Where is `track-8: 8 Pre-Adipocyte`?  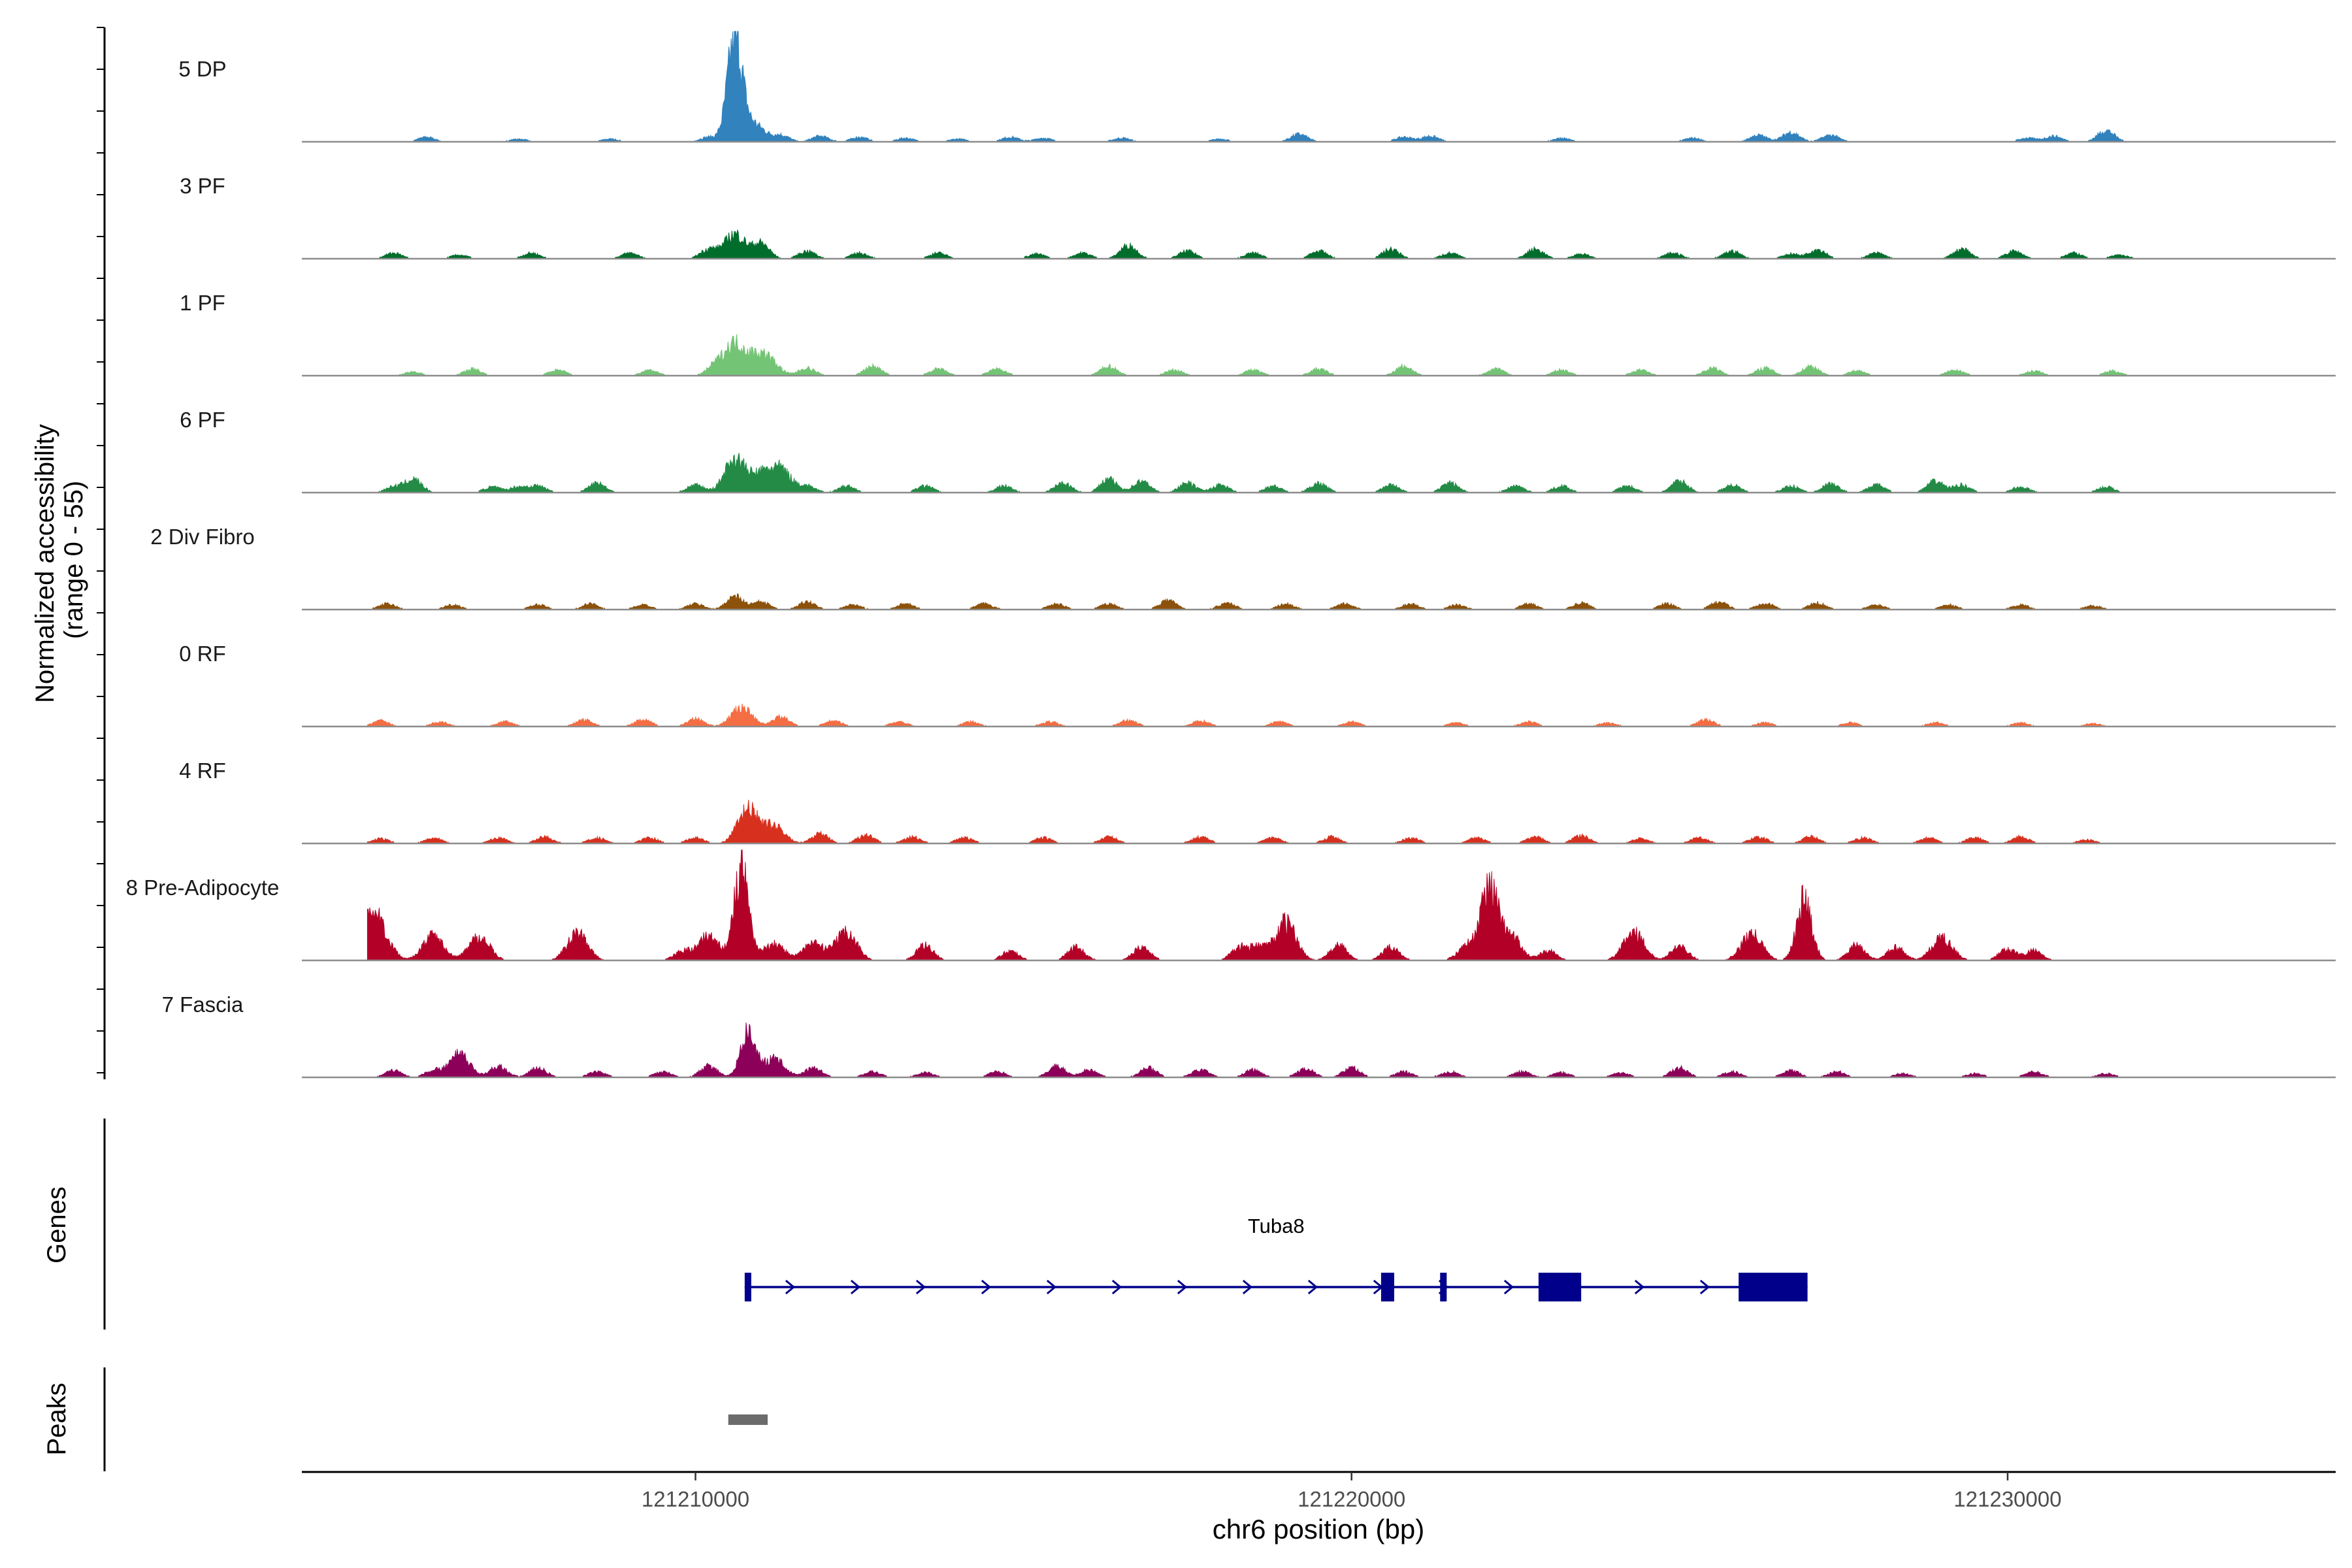 track-8: 8 Pre-Adipocyte is located at coordinates (1231, 905).